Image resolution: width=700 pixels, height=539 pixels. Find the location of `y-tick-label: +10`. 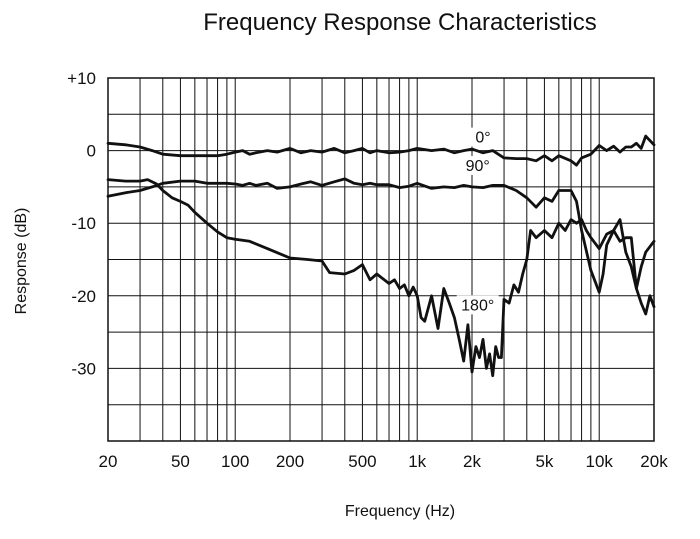

y-tick-label: +10 is located at coordinates (81, 78).